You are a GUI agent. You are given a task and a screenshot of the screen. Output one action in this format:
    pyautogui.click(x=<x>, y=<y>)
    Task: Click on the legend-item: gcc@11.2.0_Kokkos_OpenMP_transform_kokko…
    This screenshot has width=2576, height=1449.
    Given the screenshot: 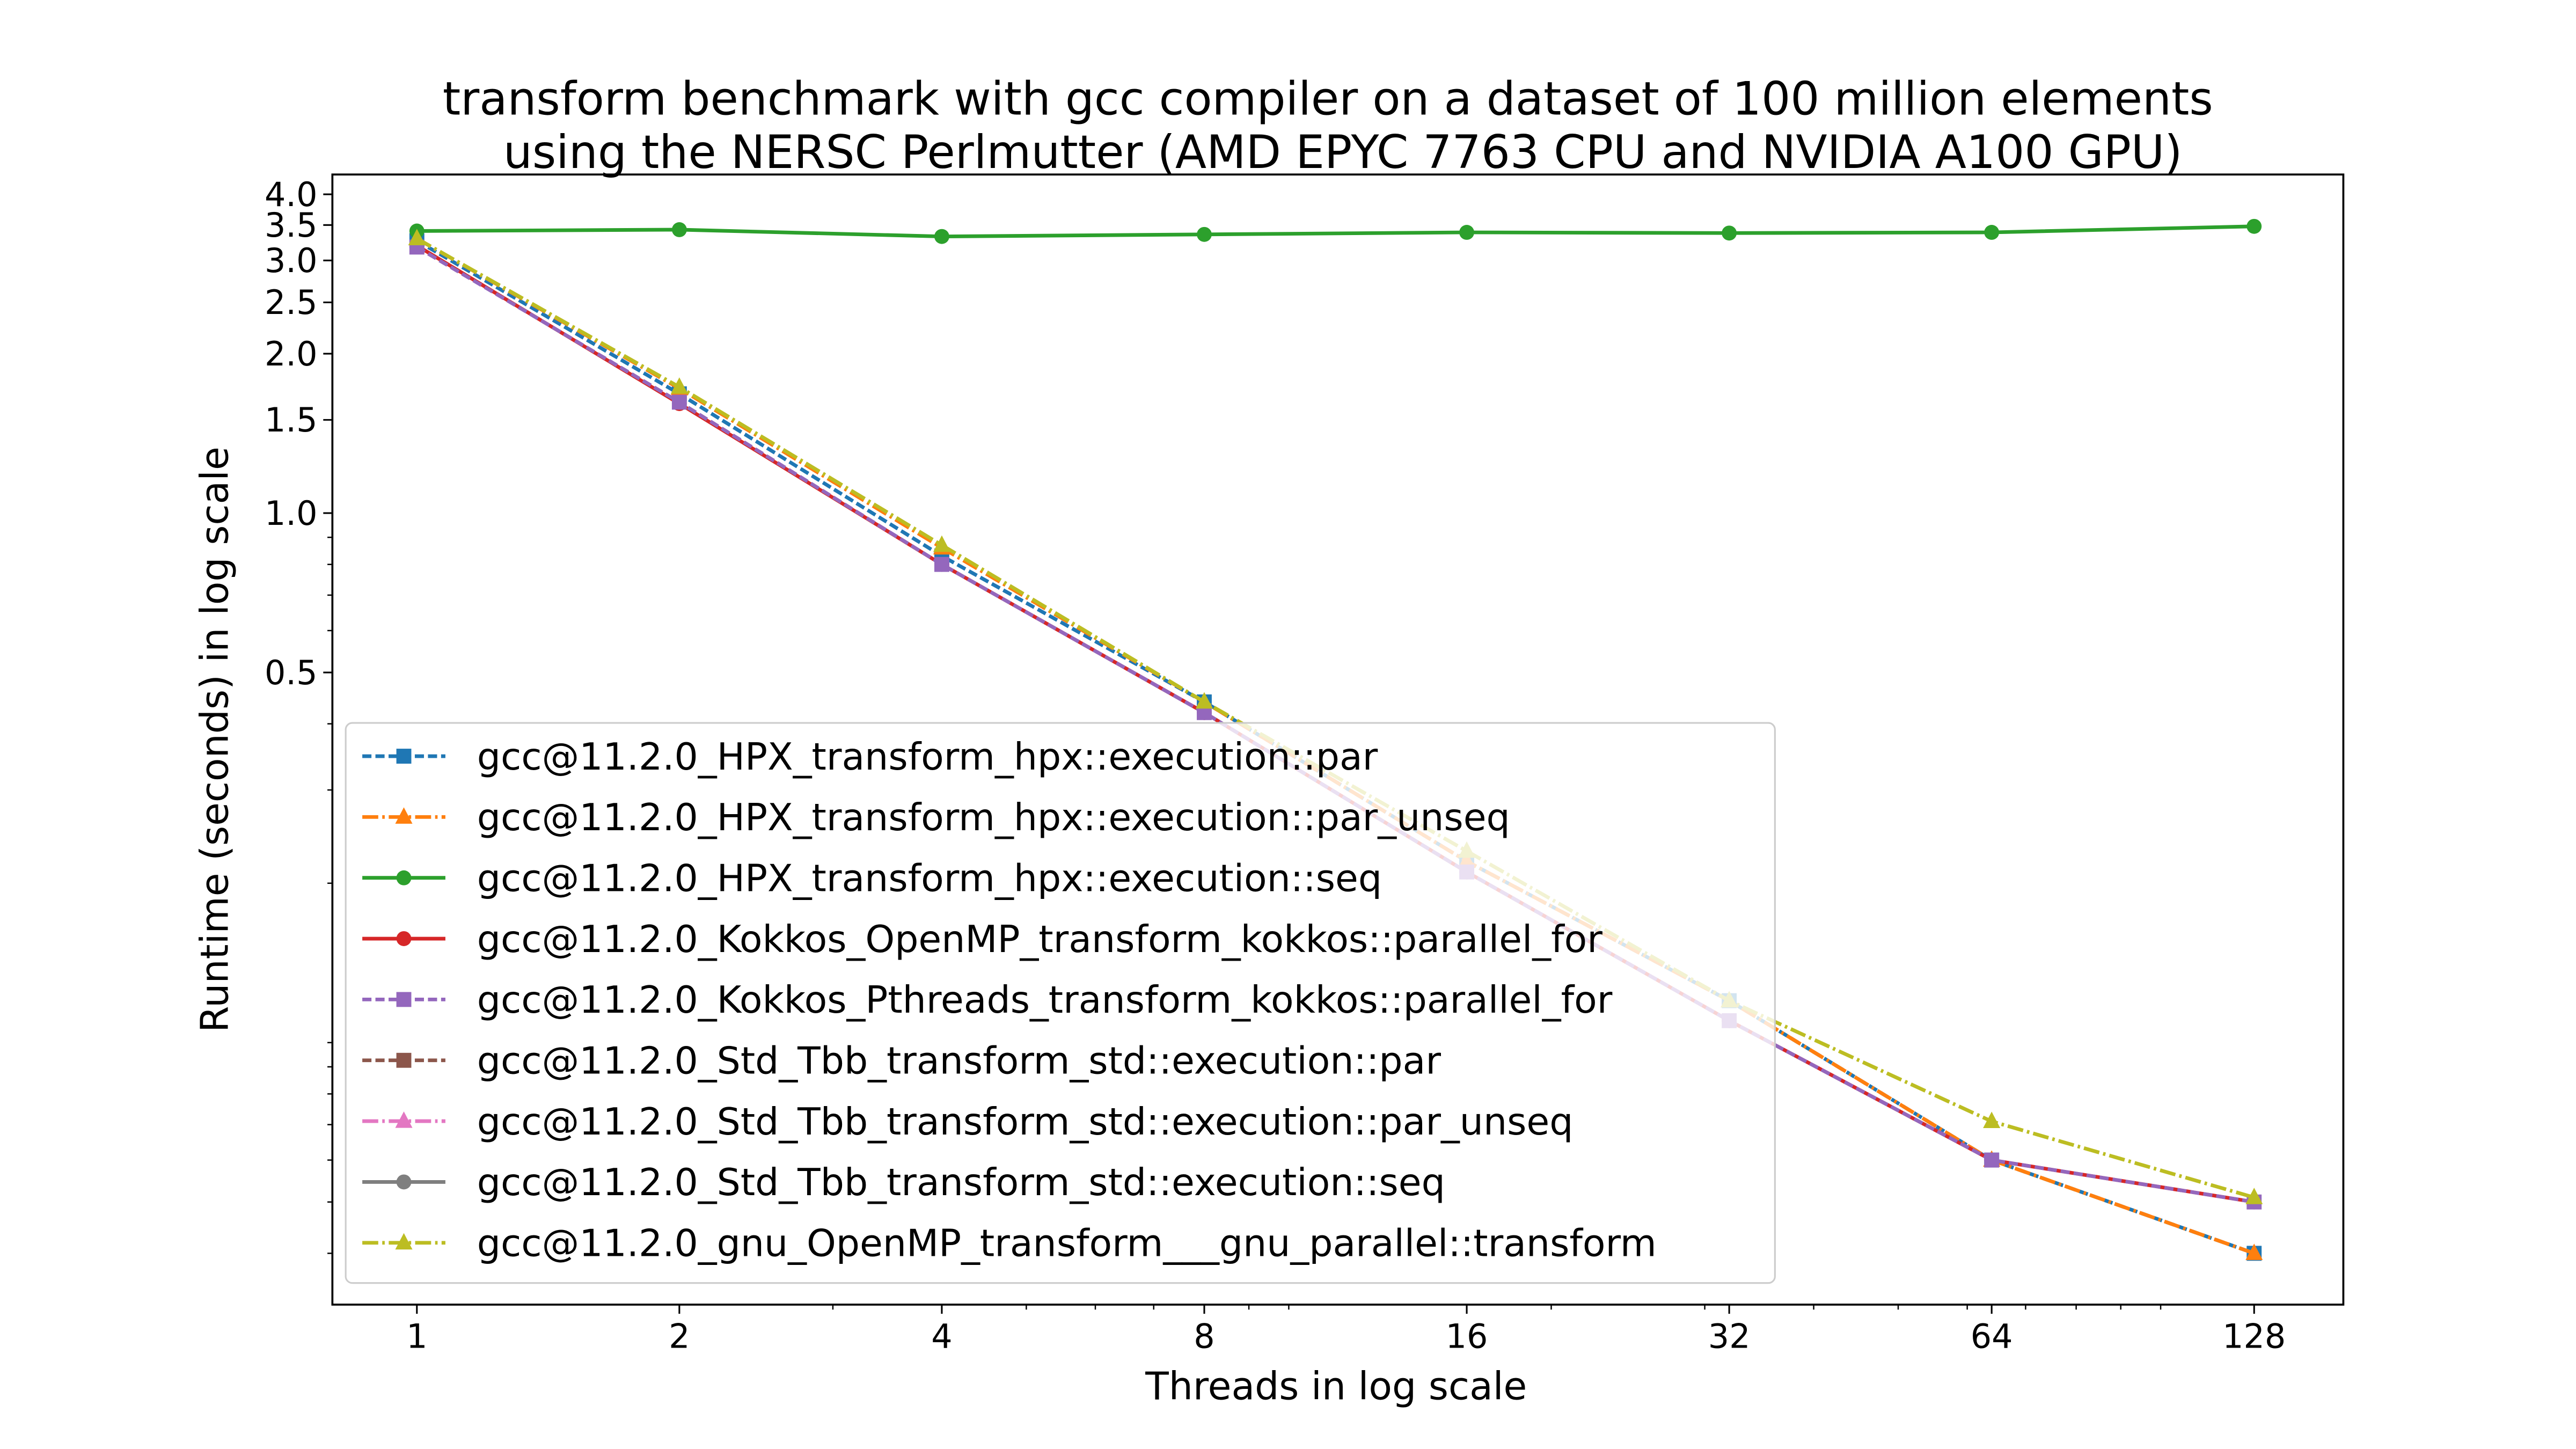 What is the action you would take?
    pyautogui.click(x=982, y=939)
    